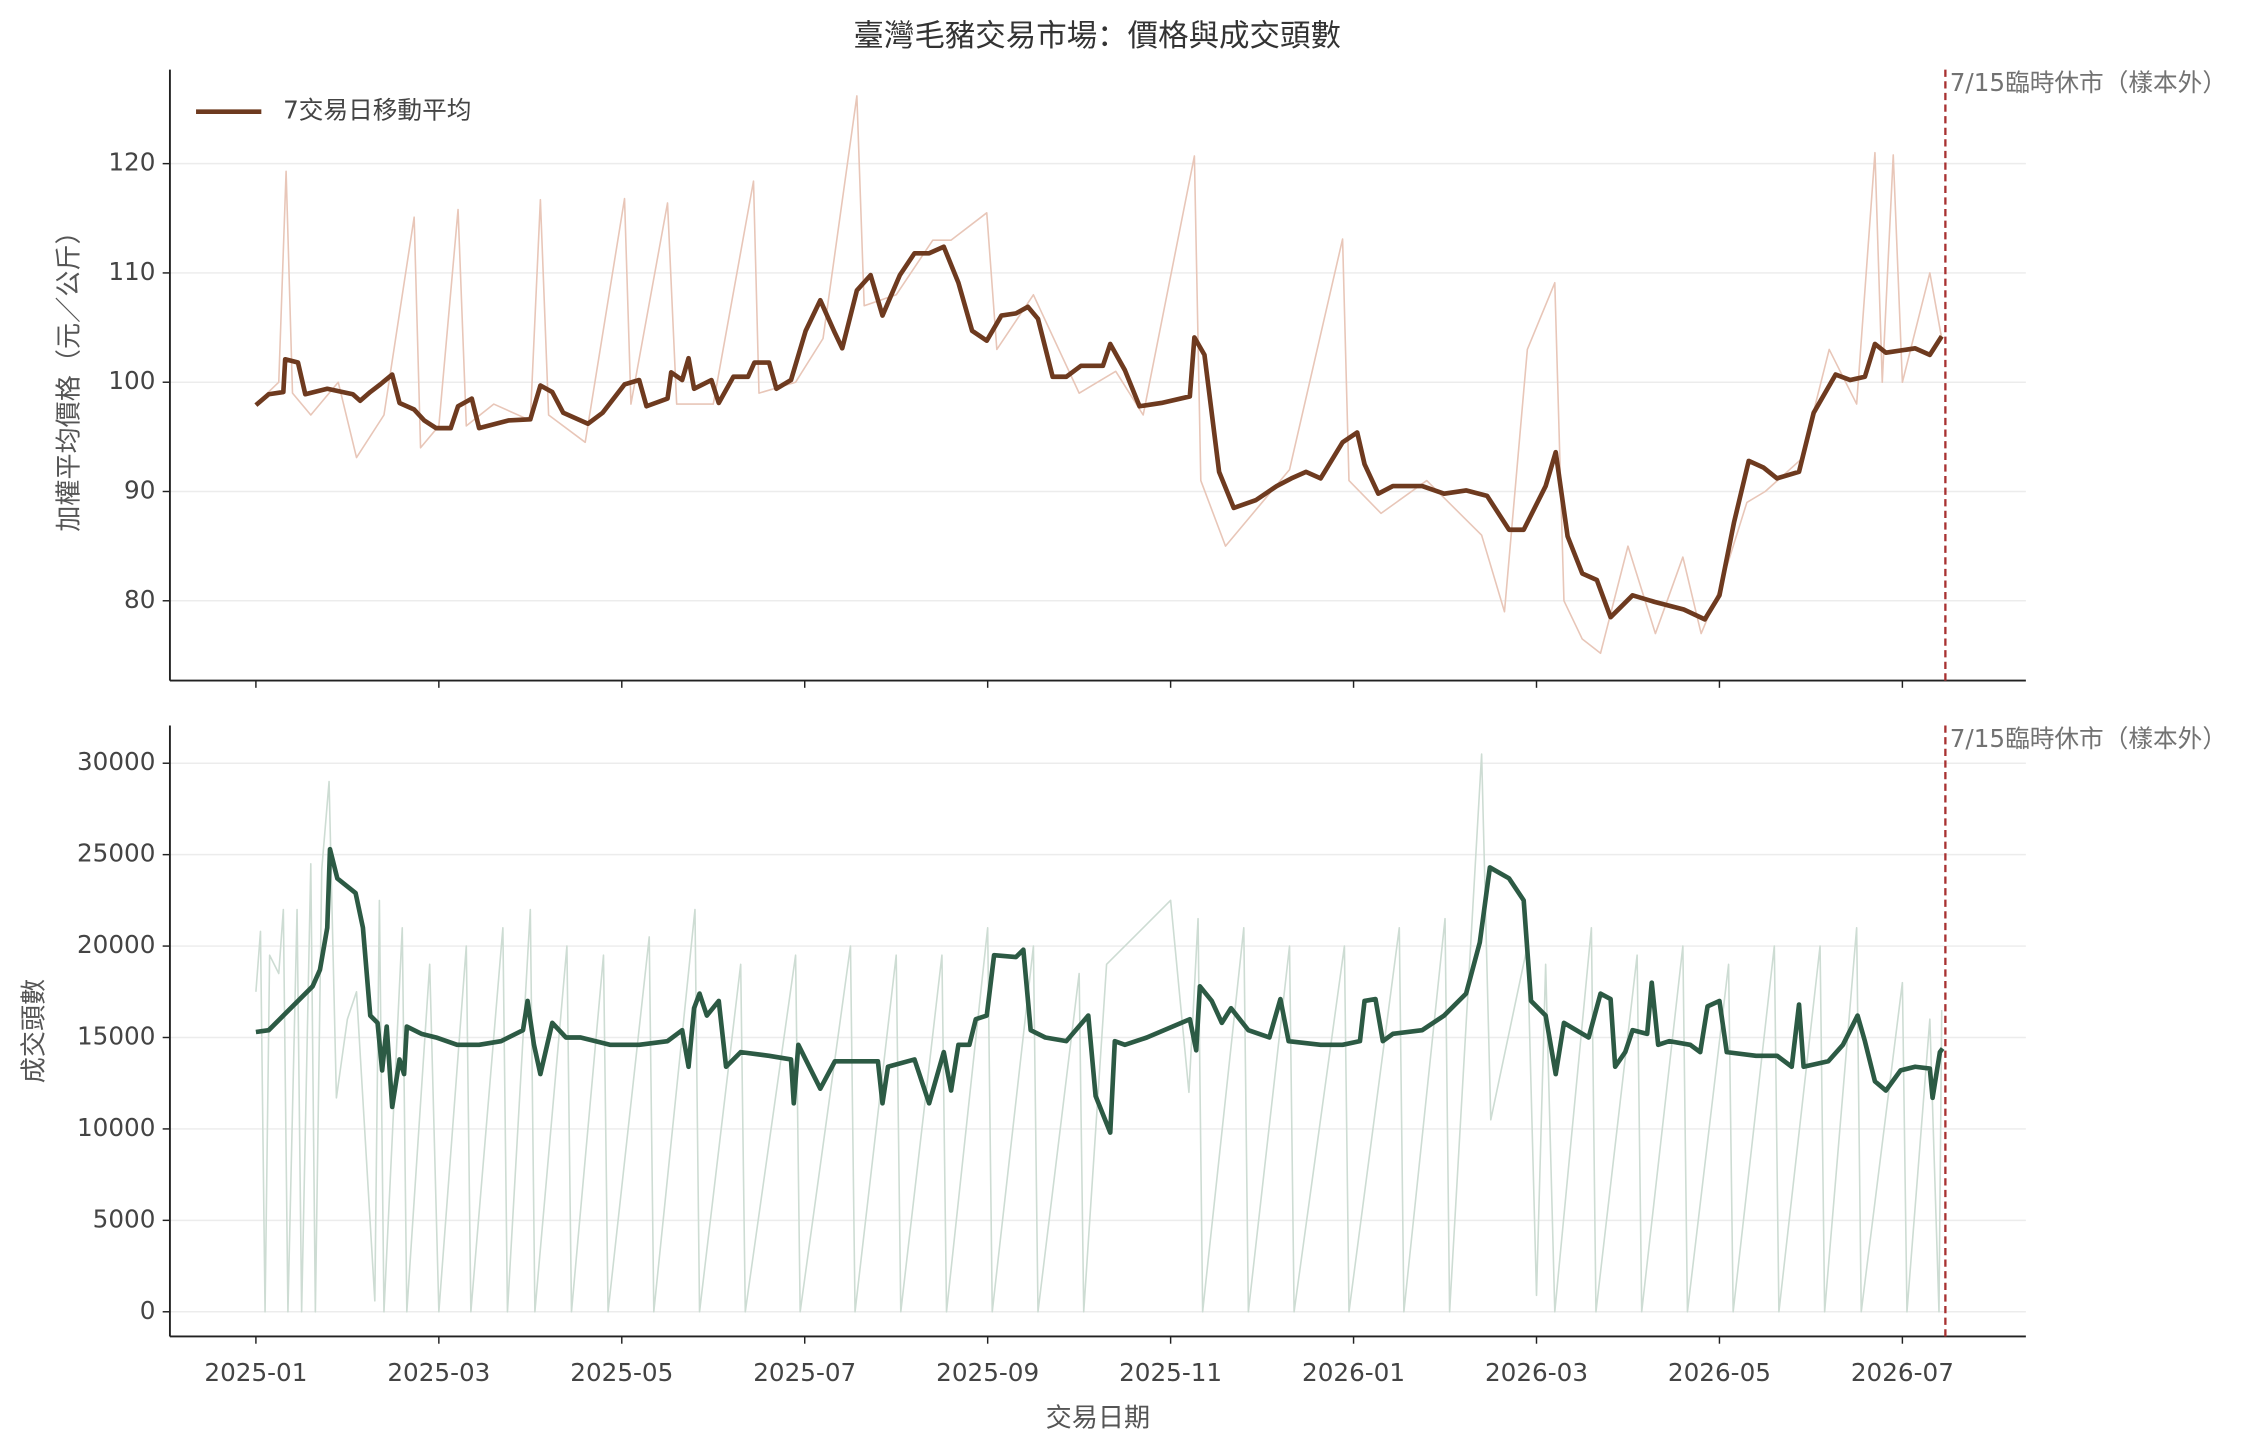  What do you see at coordinates (1719, 1372) in the screenshot?
I see `x-tick-label: 2026-05` at bounding box center [1719, 1372].